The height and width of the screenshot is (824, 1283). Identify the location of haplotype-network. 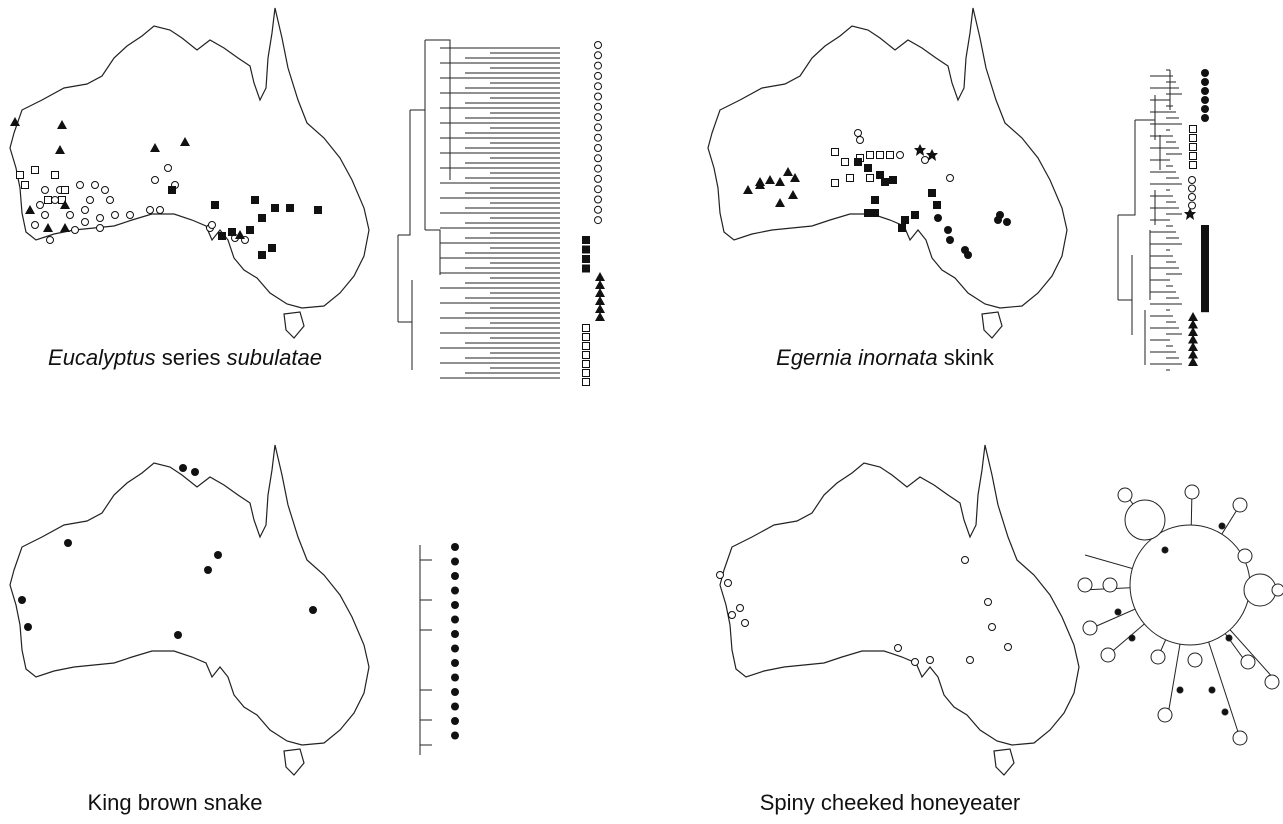
(1180, 615).